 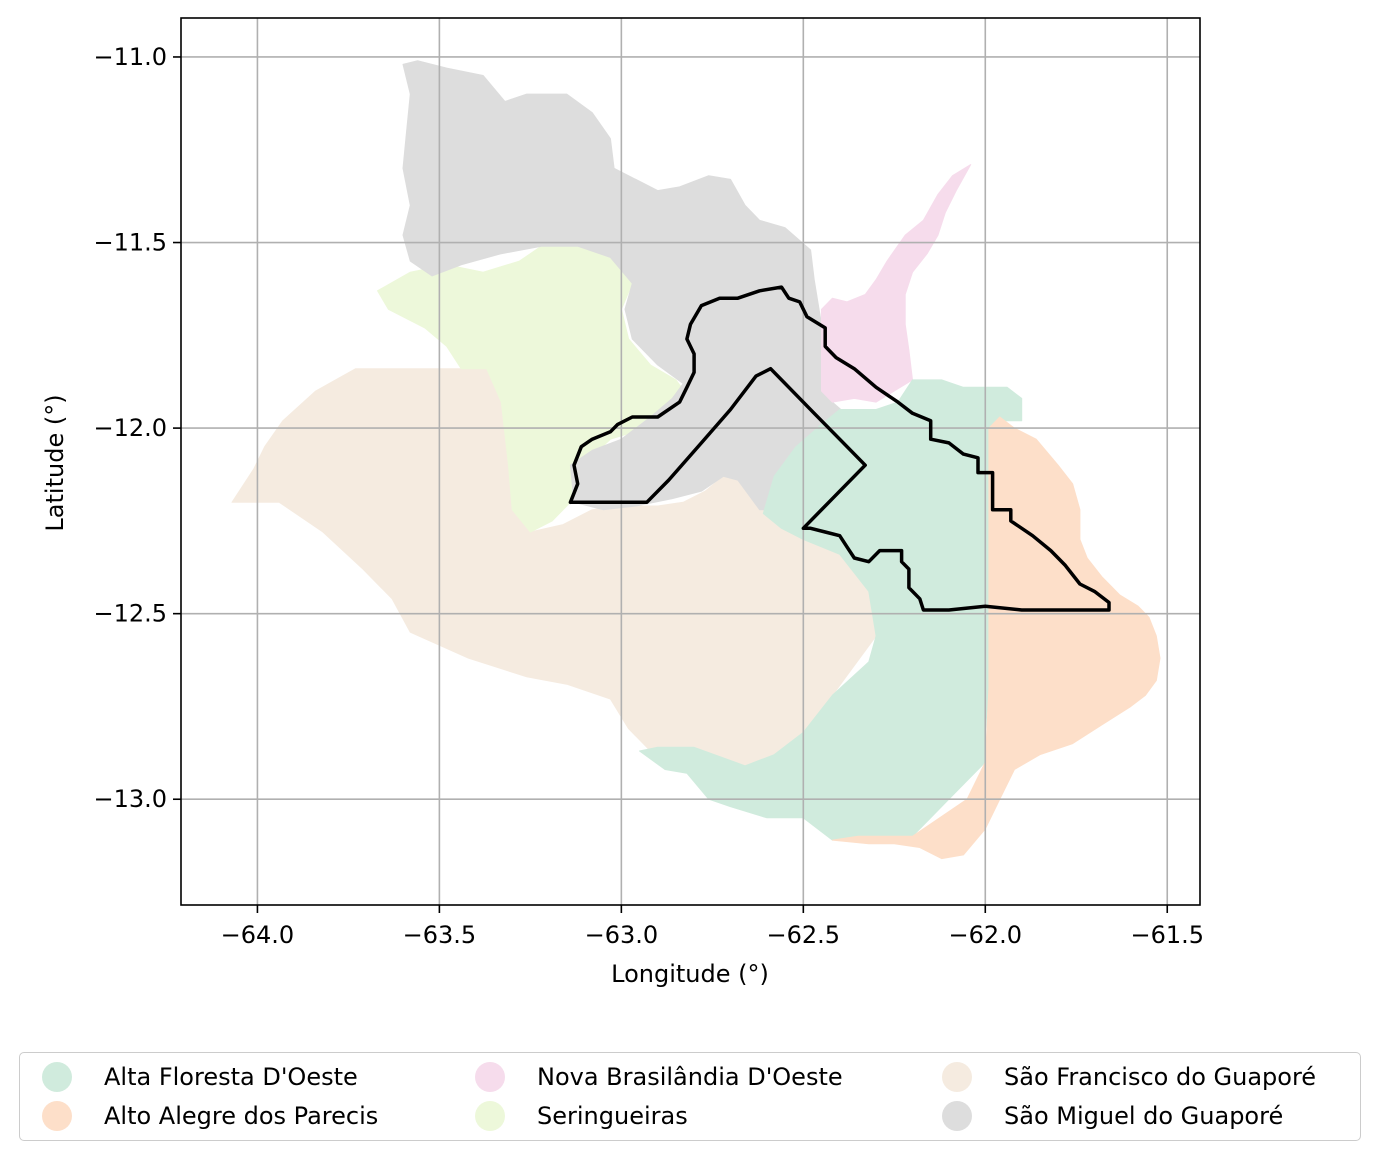 I want to click on boundary-outline, so click(x=839, y=448).